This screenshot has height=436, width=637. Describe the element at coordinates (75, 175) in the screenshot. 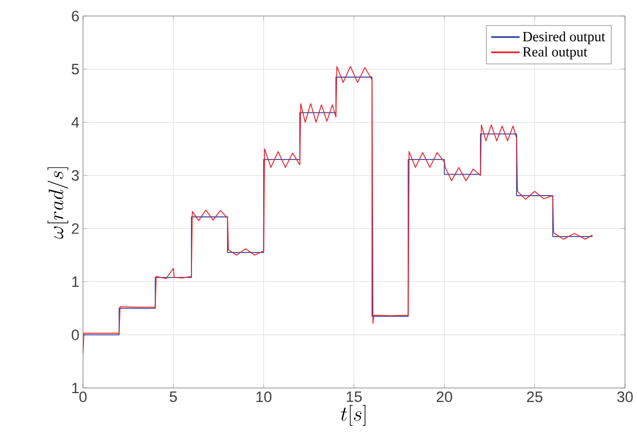

I see `y-tick-label: 3` at that location.